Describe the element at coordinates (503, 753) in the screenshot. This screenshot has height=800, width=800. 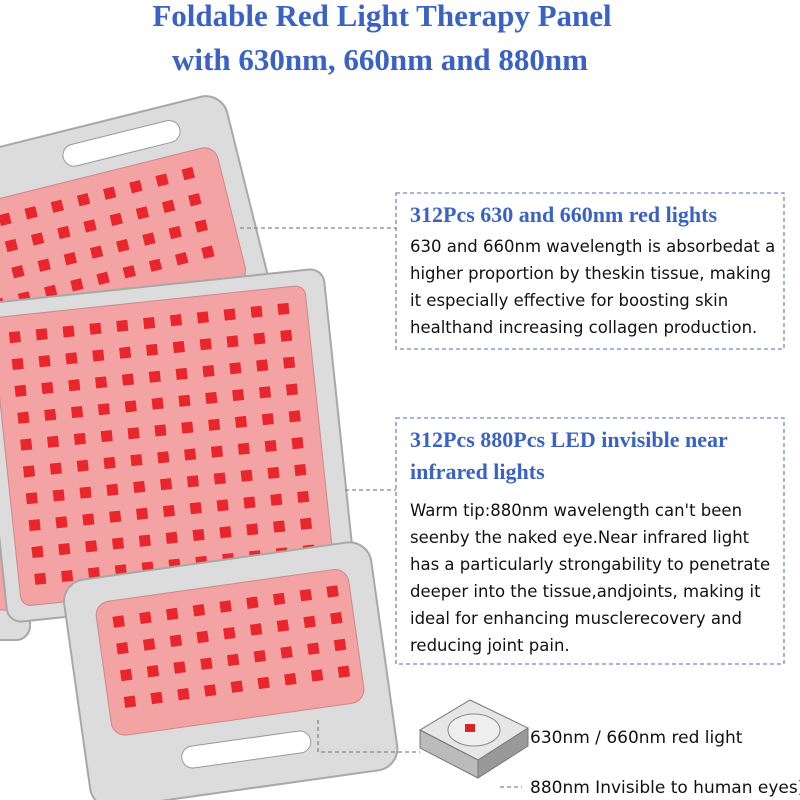
I see `chip-side` at that location.